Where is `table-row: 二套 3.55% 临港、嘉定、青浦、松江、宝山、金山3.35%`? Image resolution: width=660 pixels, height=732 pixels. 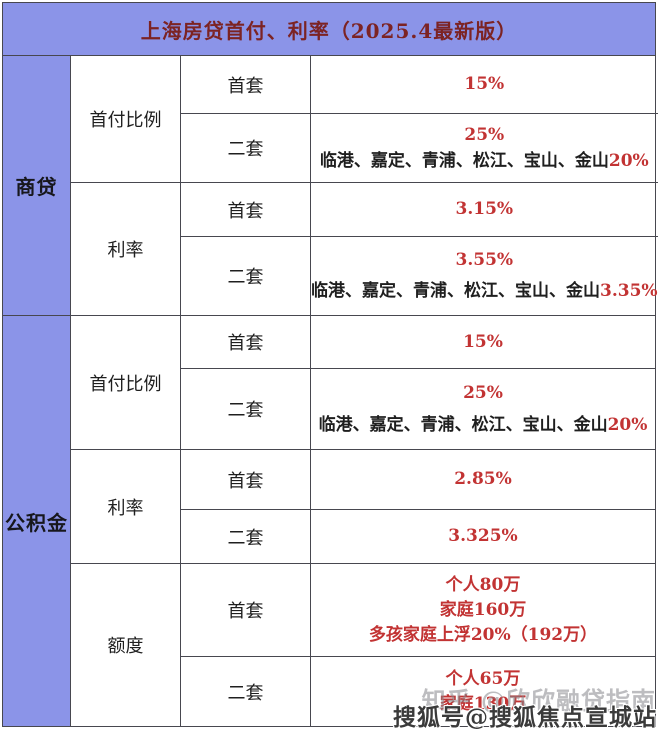
table-row: 二套 3.55% 临港、嘉定、青浦、松江、宝山、金山3.35% is located at coordinates (419, 275).